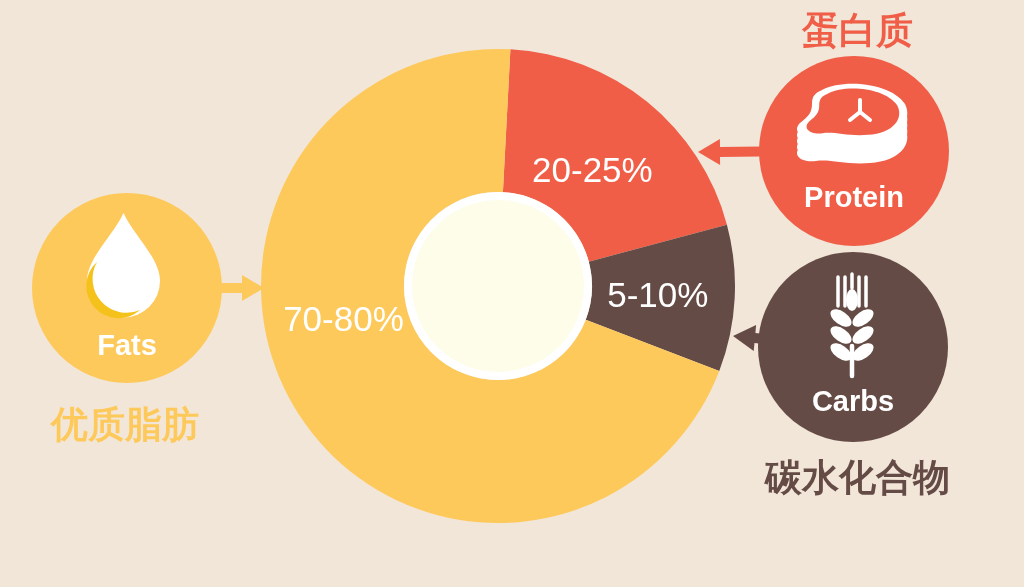 The width and height of the screenshot is (1024, 587). Describe the element at coordinates (853, 401) in the screenshot. I see `slice-label: Carbs` at that location.